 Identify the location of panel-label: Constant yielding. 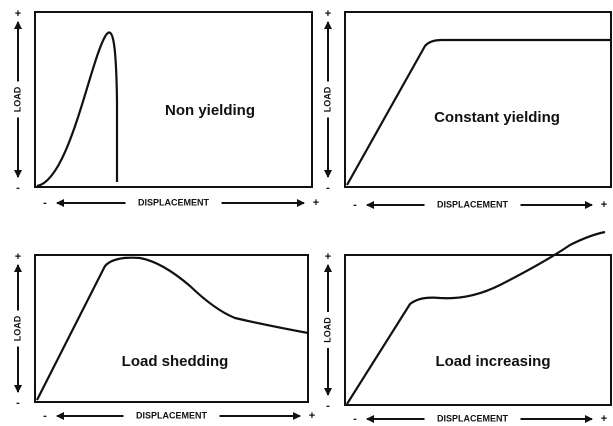
(497, 117).